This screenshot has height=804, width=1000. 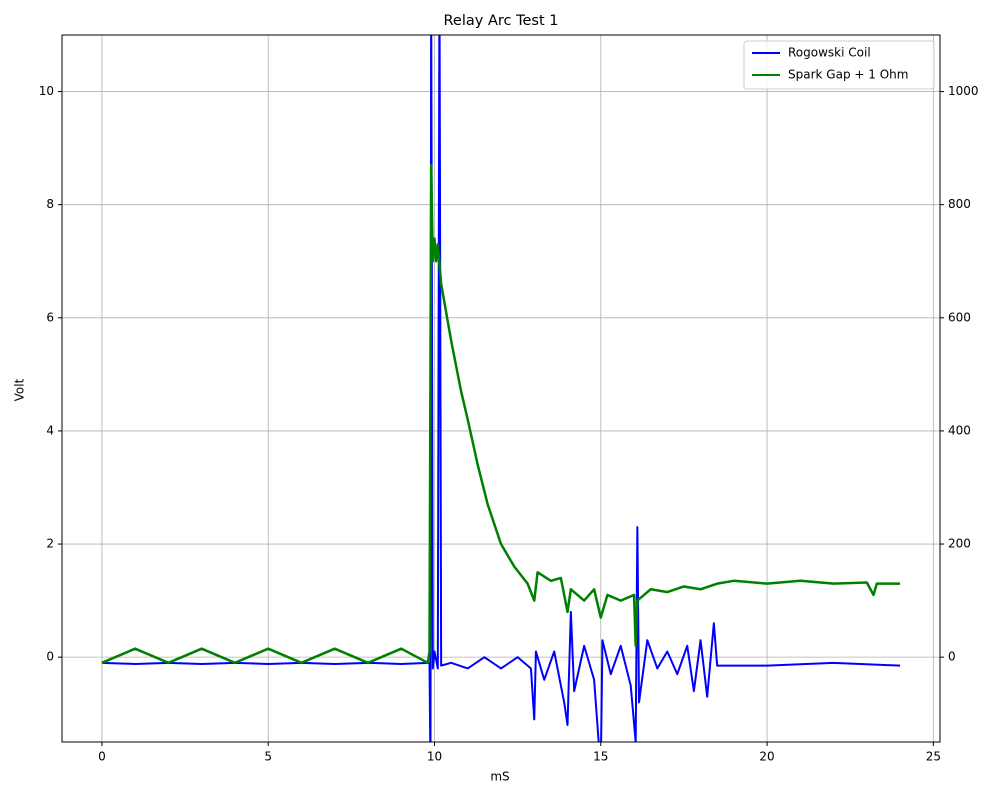 I want to click on chart-title: Relay Arc Test 1, so click(x=501, y=21).